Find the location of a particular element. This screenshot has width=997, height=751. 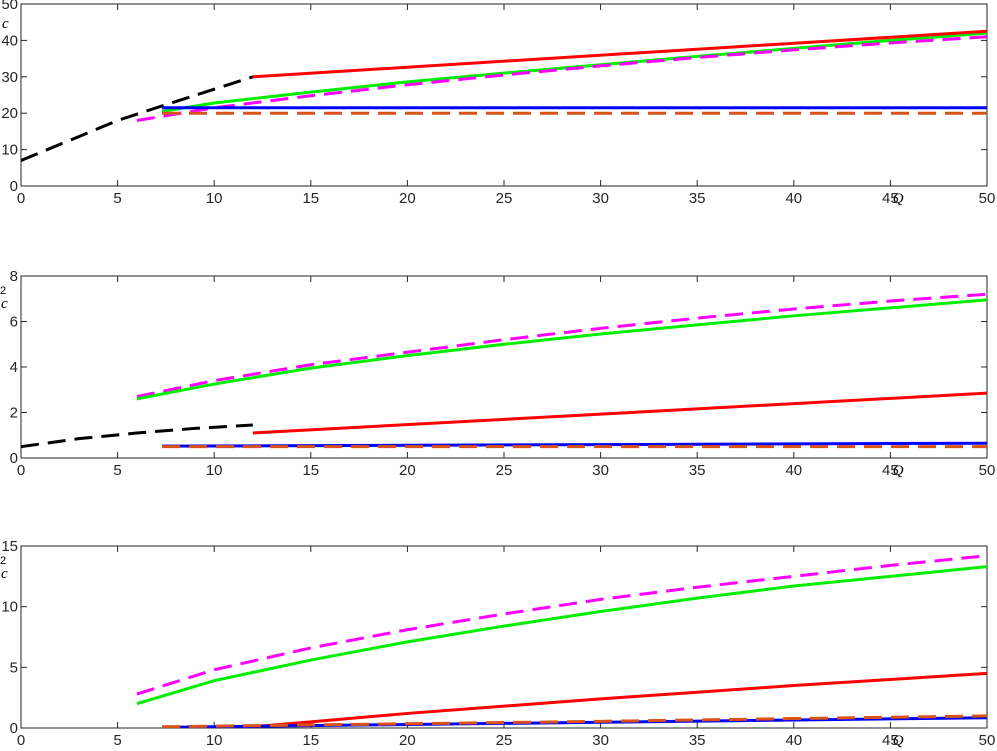

y-tick-label: 15 is located at coordinates (9, 546).